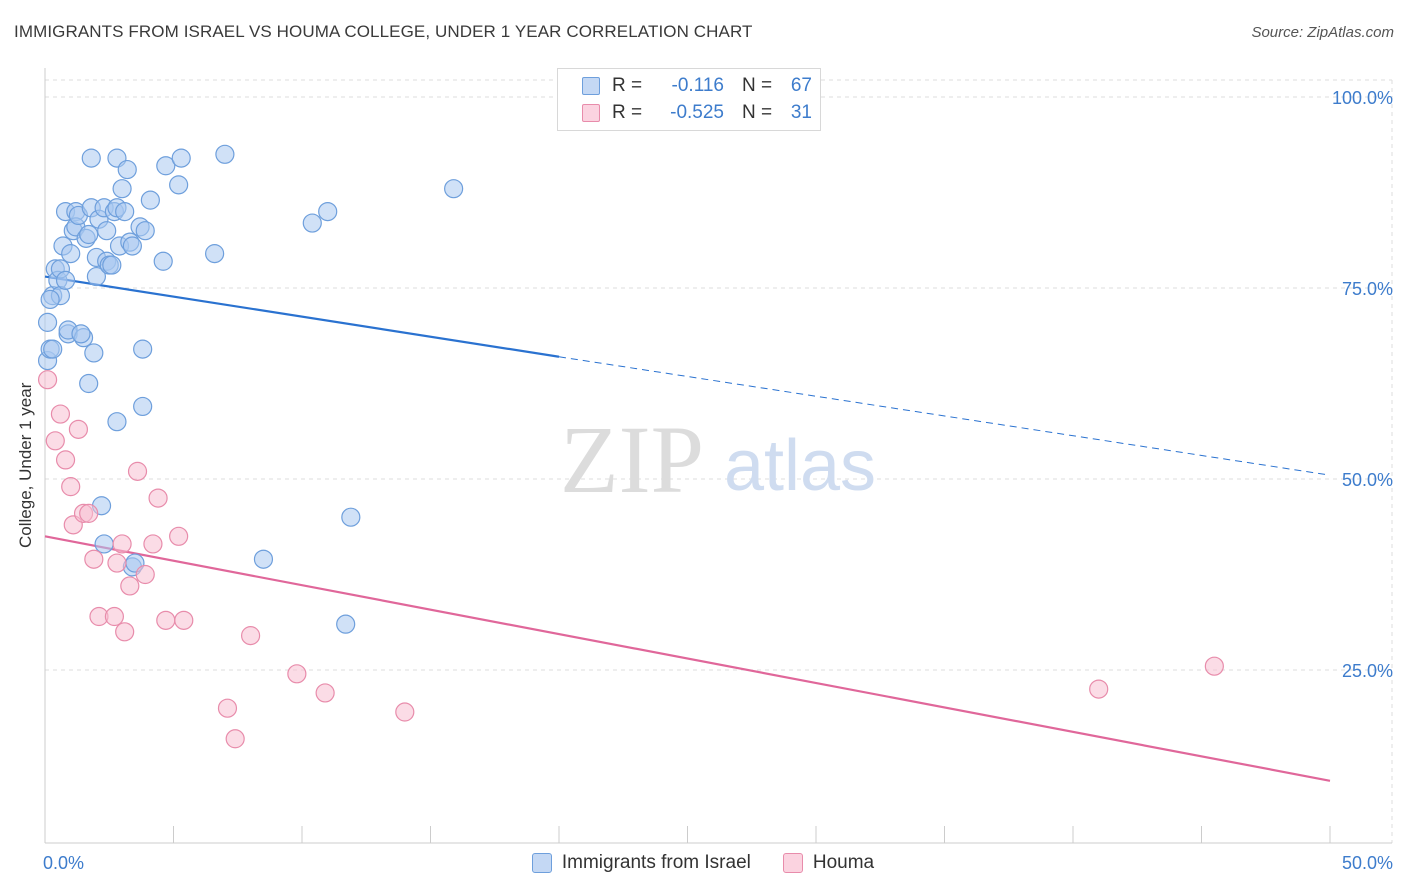 The height and width of the screenshot is (892, 1406). I want to click on watermark-atlas: atlas, so click(800, 466).